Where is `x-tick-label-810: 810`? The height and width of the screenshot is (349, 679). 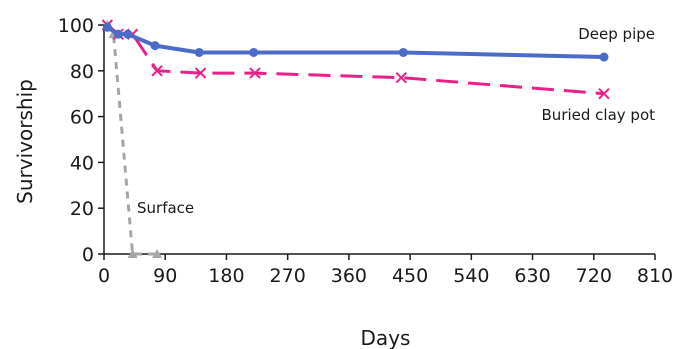
x-tick-label-810: 810 is located at coordinates (655, 276).